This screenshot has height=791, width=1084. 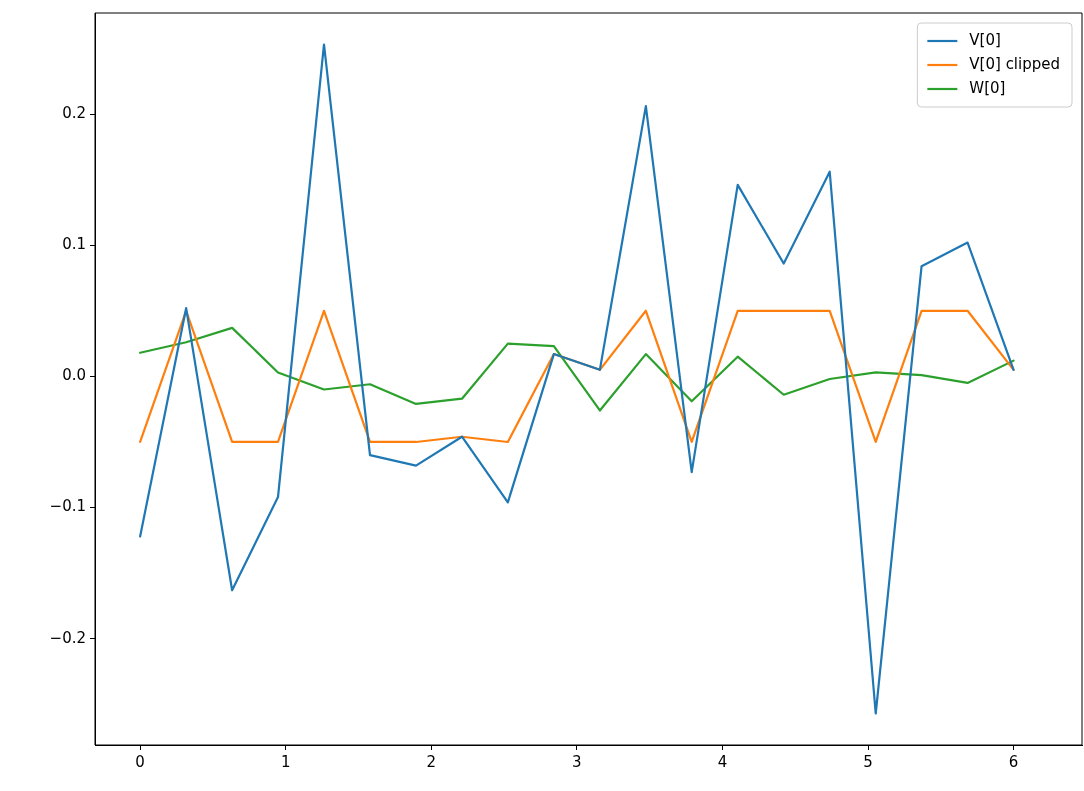 What do you see at coordinates (74, 244) in the screenshot?
I see `y-tick-label: 0.1` at bounding box center [74, 244].